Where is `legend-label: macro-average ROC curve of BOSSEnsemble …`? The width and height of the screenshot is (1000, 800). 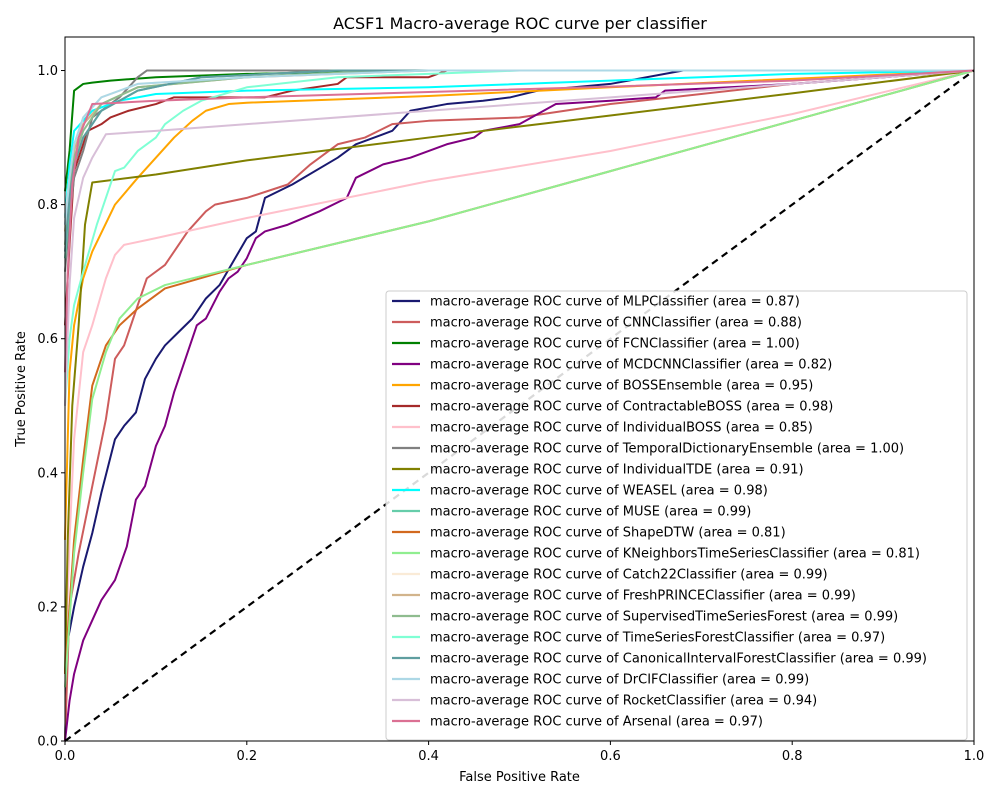
legend-label: macro-average ROC curve of BOSSEnsemble … is located at coordinates (621, 386).